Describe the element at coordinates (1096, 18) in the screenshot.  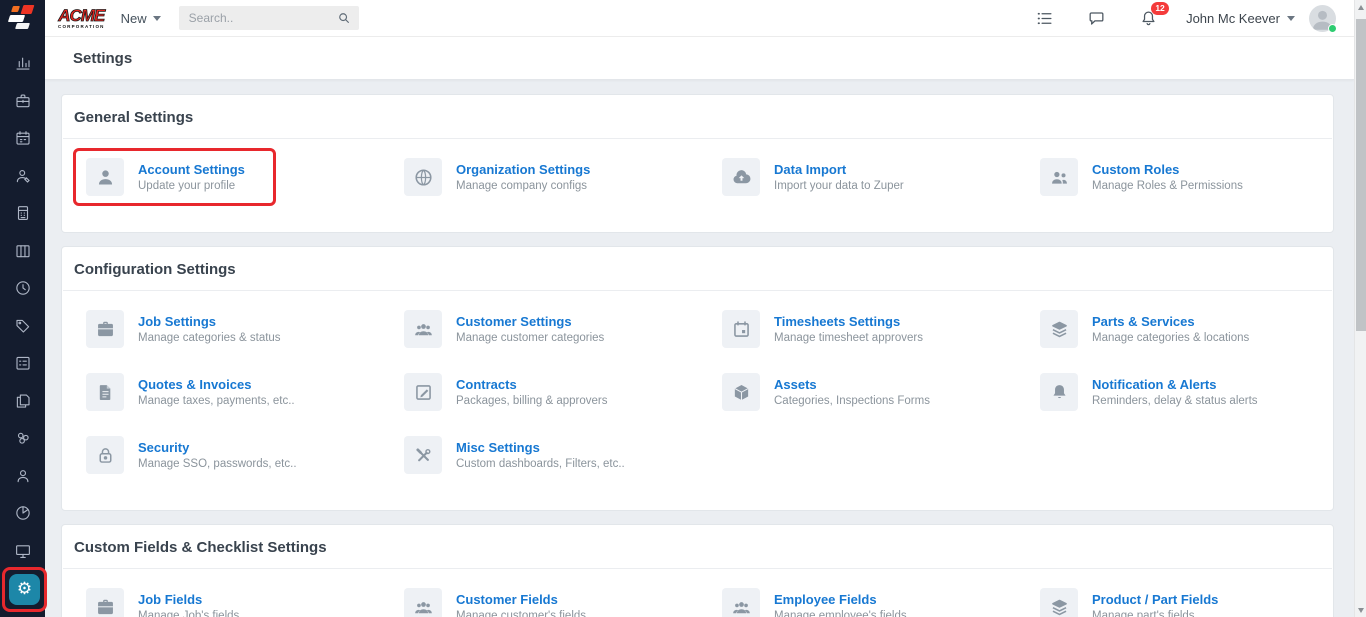
I see `chat-icon` at that location.